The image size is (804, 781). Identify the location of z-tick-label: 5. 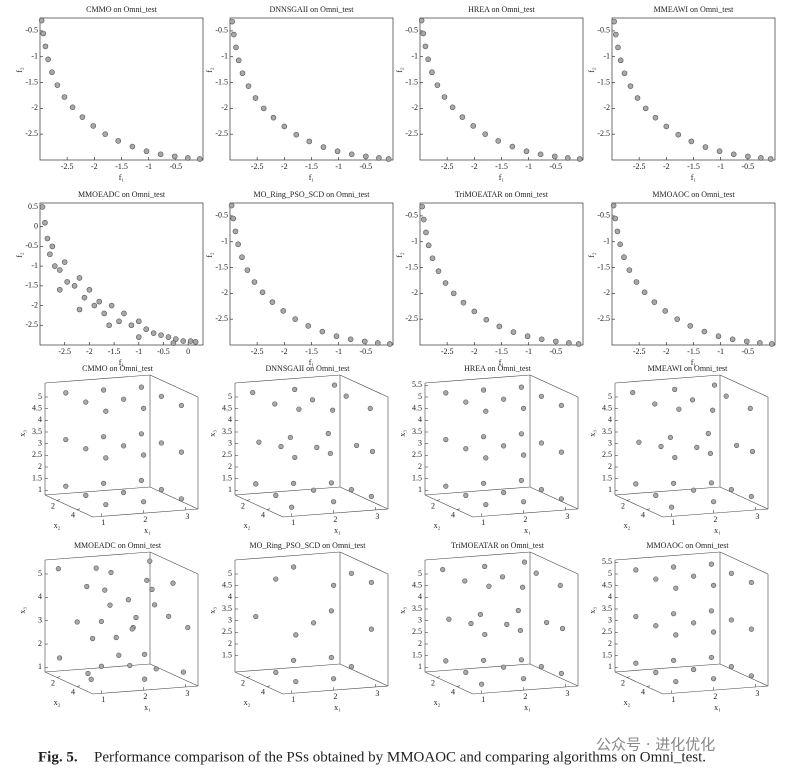
(230, 396).